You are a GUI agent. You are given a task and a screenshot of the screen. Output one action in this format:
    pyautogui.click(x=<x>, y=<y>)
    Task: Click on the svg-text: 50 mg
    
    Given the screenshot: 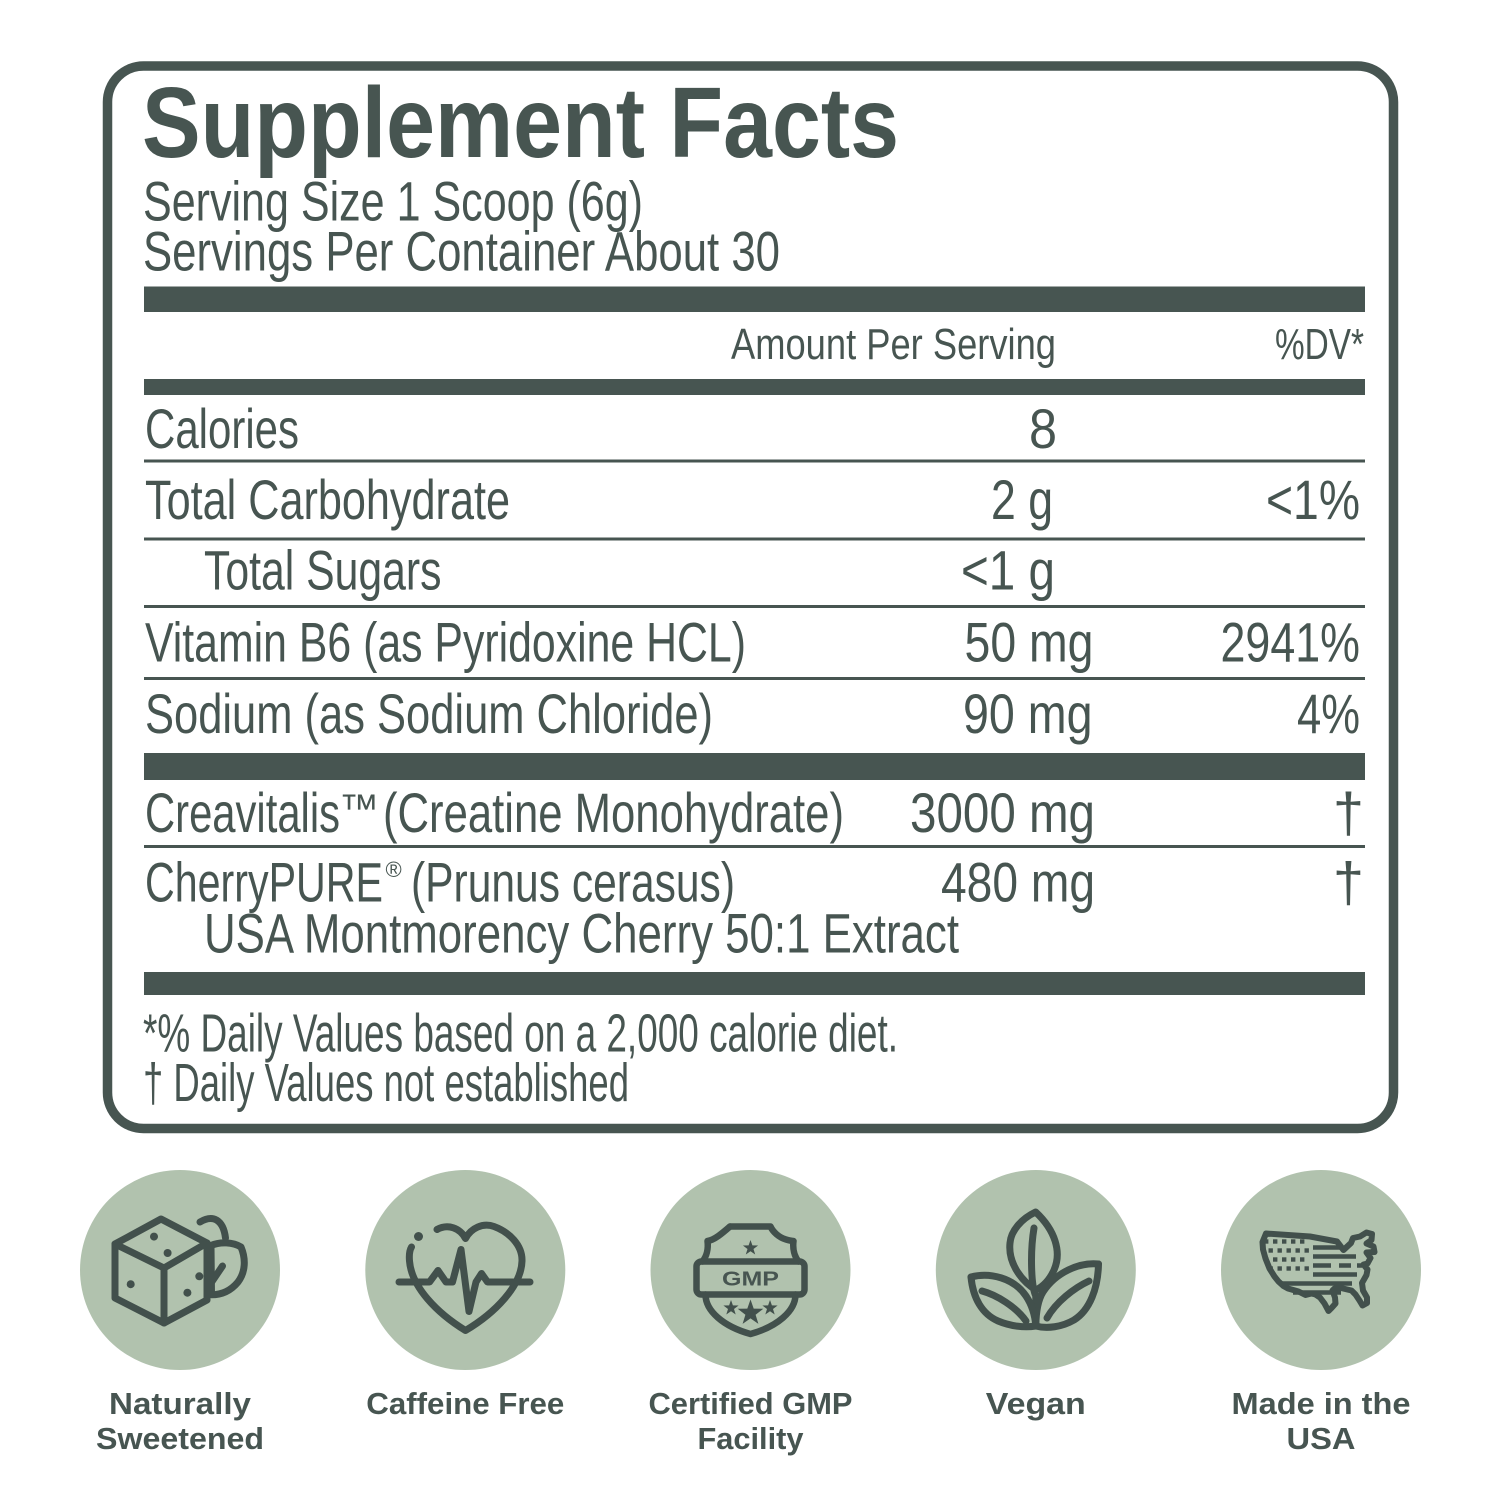 What is the action you would take?
    pyautogui.click(x=1029, y=642)
    